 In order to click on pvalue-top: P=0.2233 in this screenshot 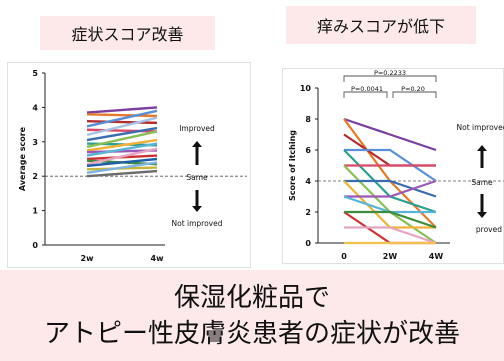, I will do `click(390, 73)`.